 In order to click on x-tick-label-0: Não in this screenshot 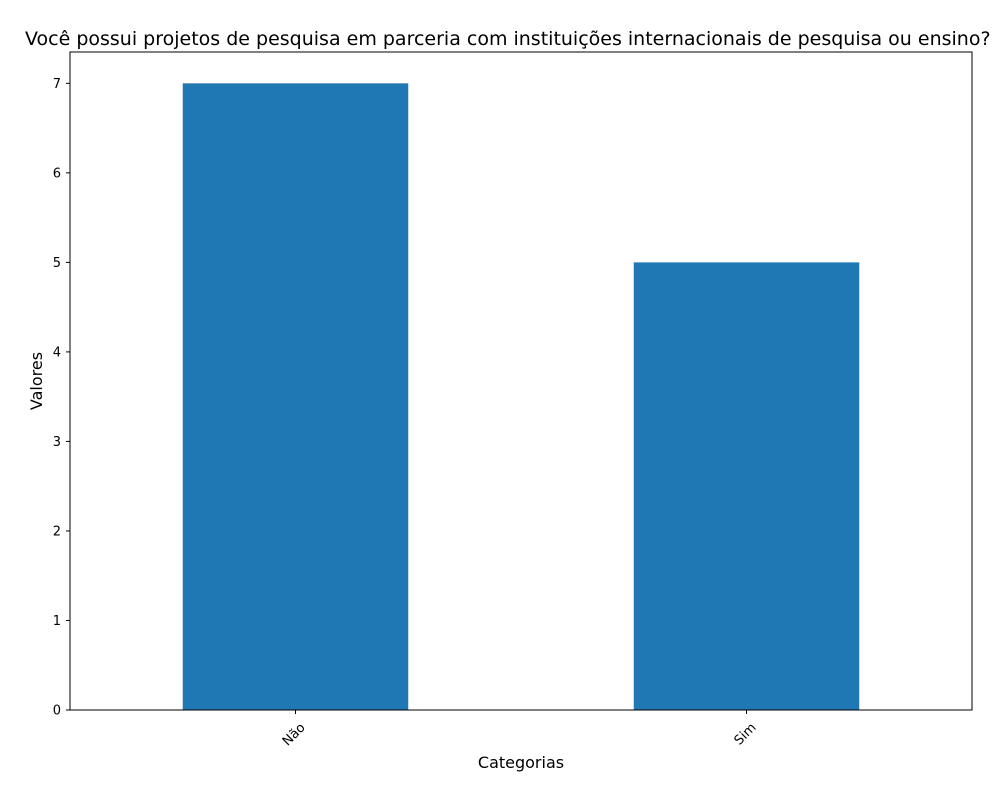, I will do `click(294, 734)`.